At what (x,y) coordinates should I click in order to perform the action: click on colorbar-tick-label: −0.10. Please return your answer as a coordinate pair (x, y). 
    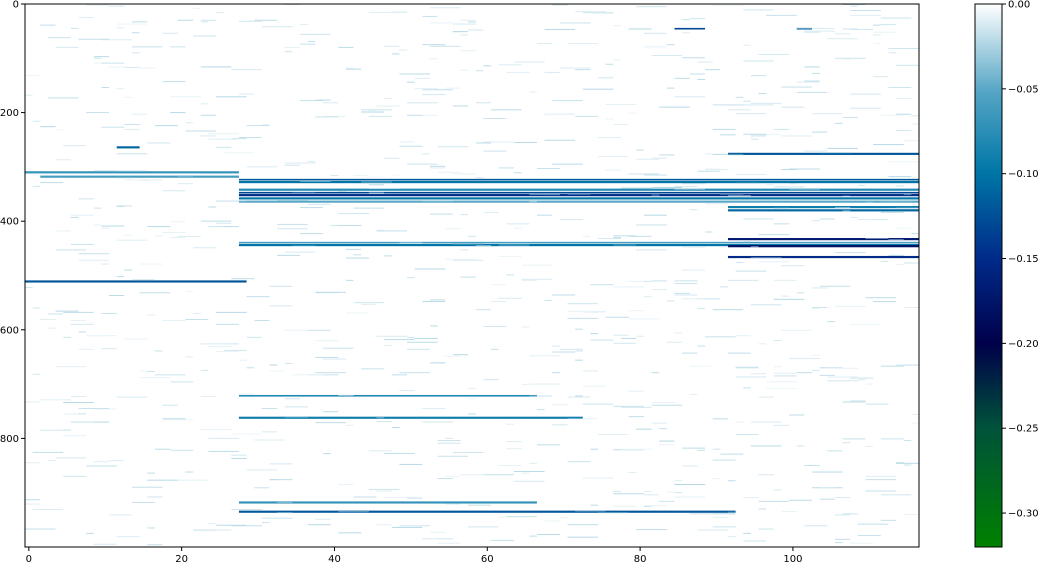
    Looking at the image, I should click on (1023, 174).